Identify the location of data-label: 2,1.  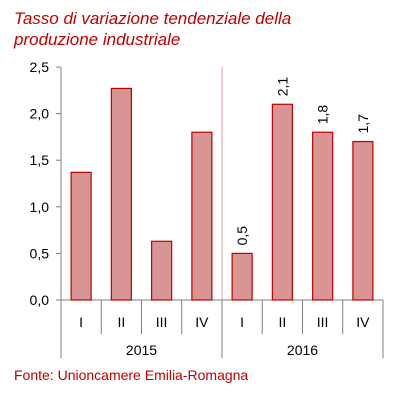
(282, 87).